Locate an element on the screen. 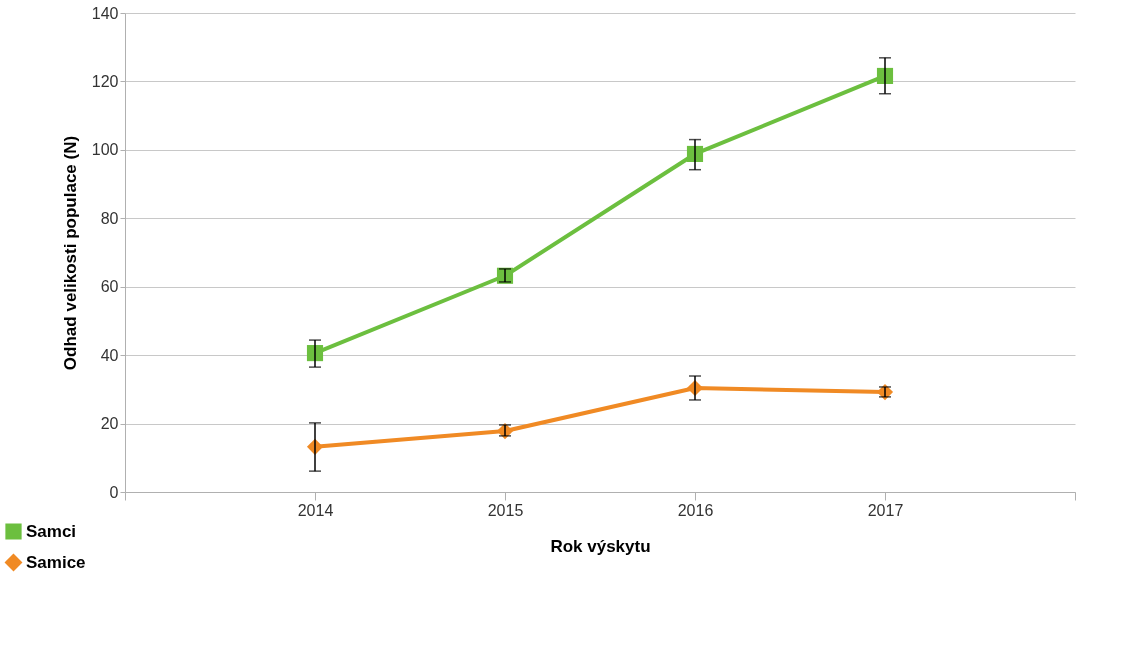 The height and width of the screenshot is (648, 1134). x-tick-label: 2017 is located at coordinates (885, 510).